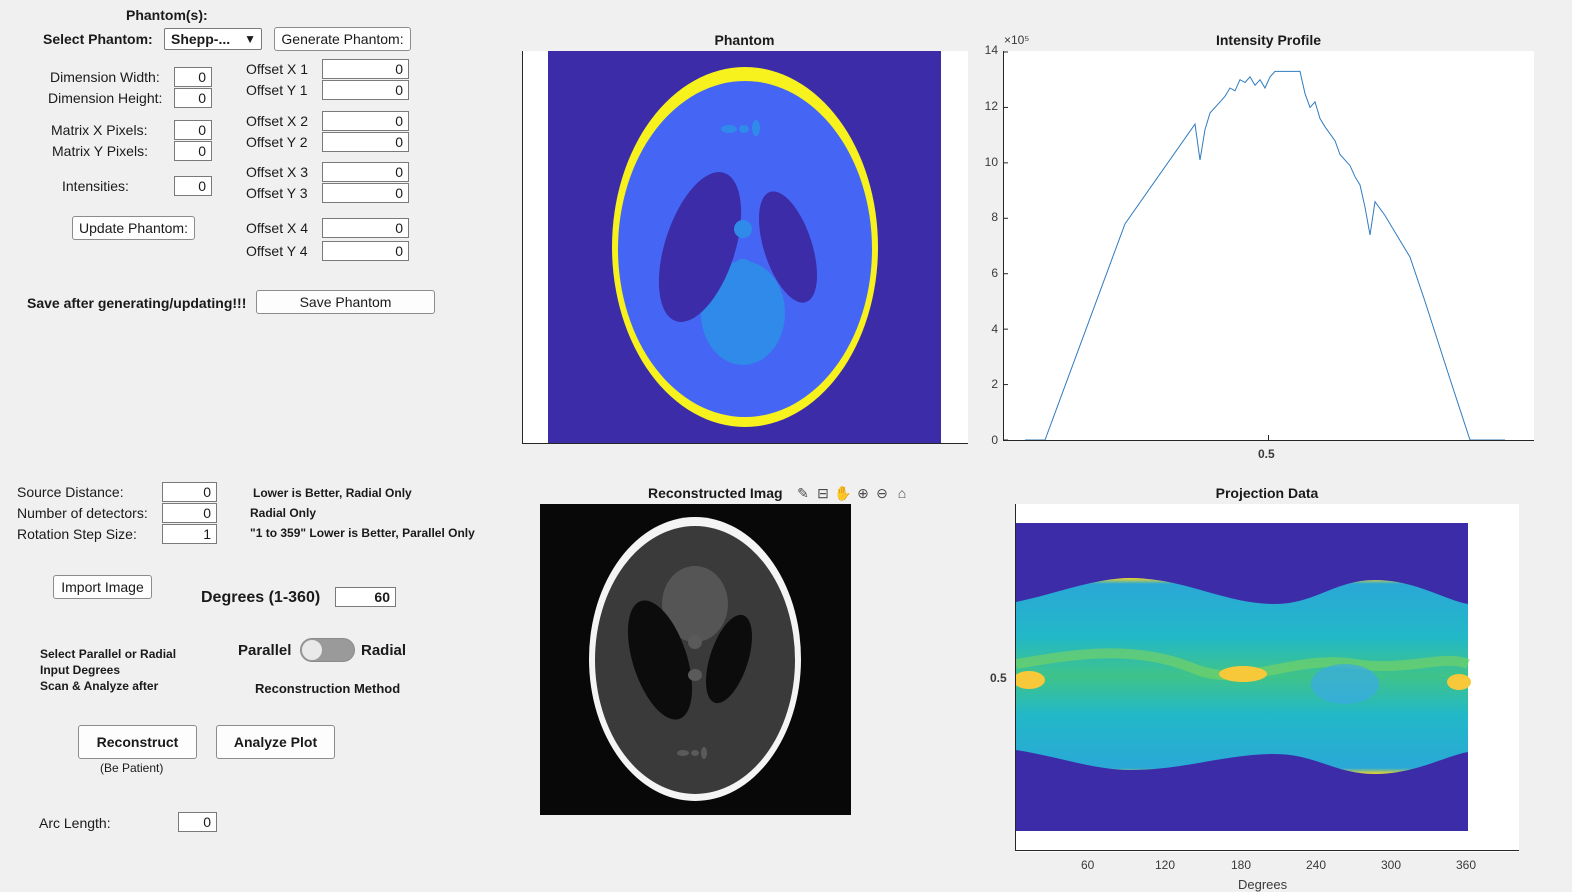 Image resolution: width=1572 pixels, height=892 pixels. Describe the element at coordinates (197, 822) in the screenshot. I see `arc-length-field` at that location.